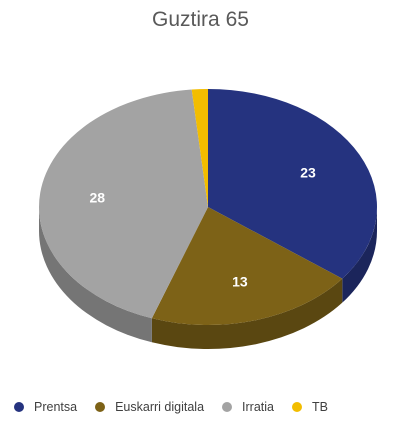 The height and width of the screenshot is (421, 401). What do you see at coordinates (319, 407) in the screenshot?
I see `legend-label-3: TB` at bounding box center [319, 407].